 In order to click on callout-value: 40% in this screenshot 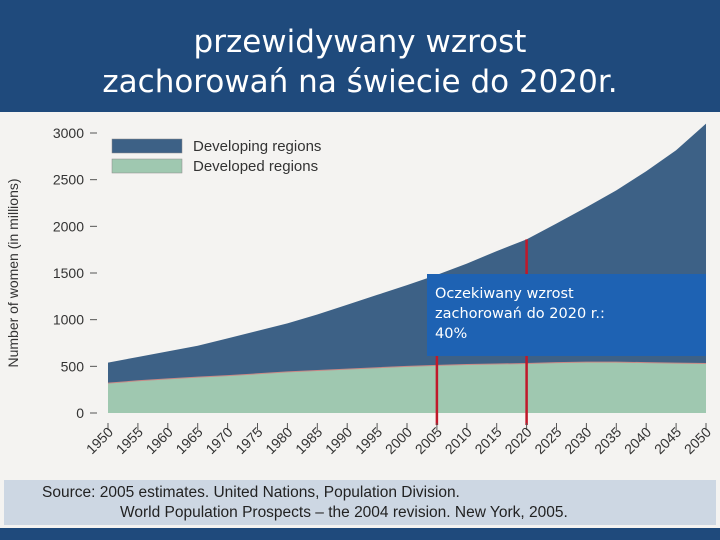, I will do `click(451, 334)`.